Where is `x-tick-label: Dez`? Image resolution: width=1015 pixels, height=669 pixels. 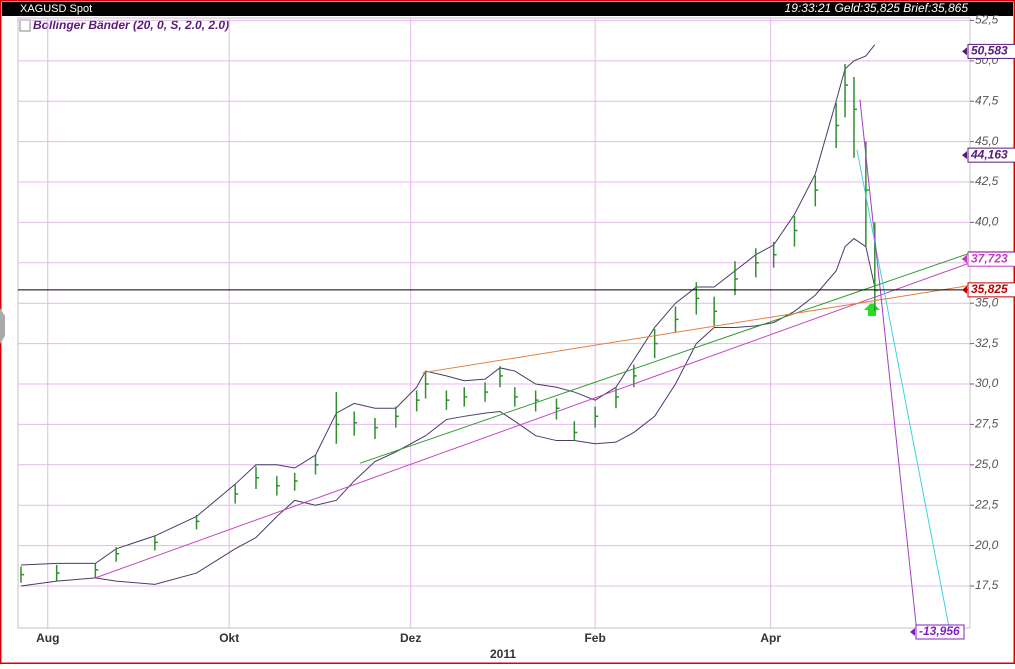 x-tick-label: Dez is located at coordinates (410, 638).